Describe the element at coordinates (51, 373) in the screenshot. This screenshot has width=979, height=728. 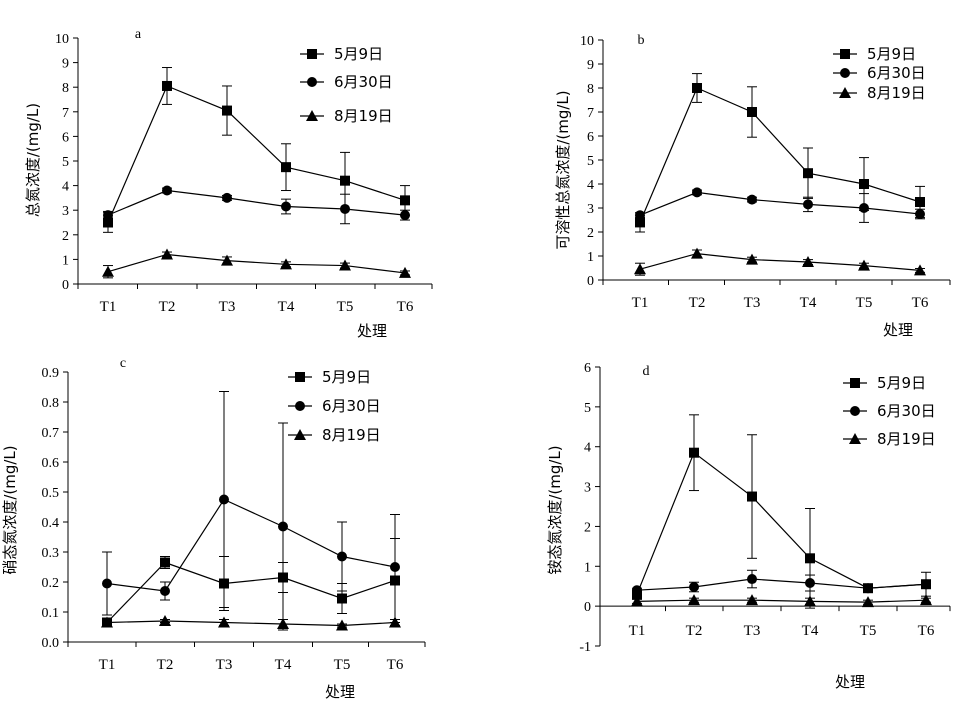
I see `y-tick-label: 0.9` at that location.